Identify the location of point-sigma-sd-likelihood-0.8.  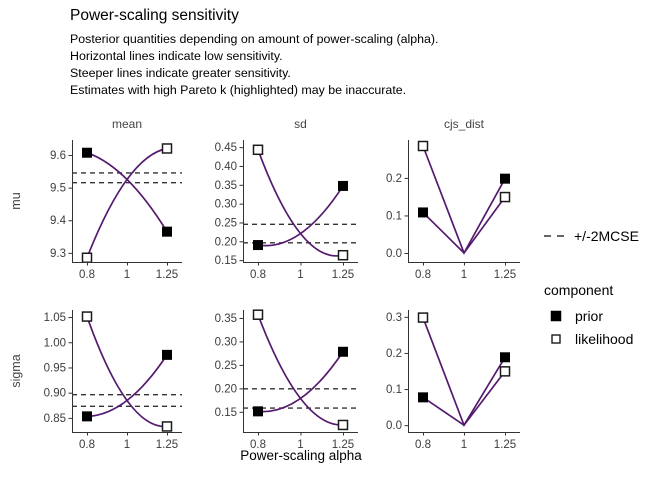
(258, 314).